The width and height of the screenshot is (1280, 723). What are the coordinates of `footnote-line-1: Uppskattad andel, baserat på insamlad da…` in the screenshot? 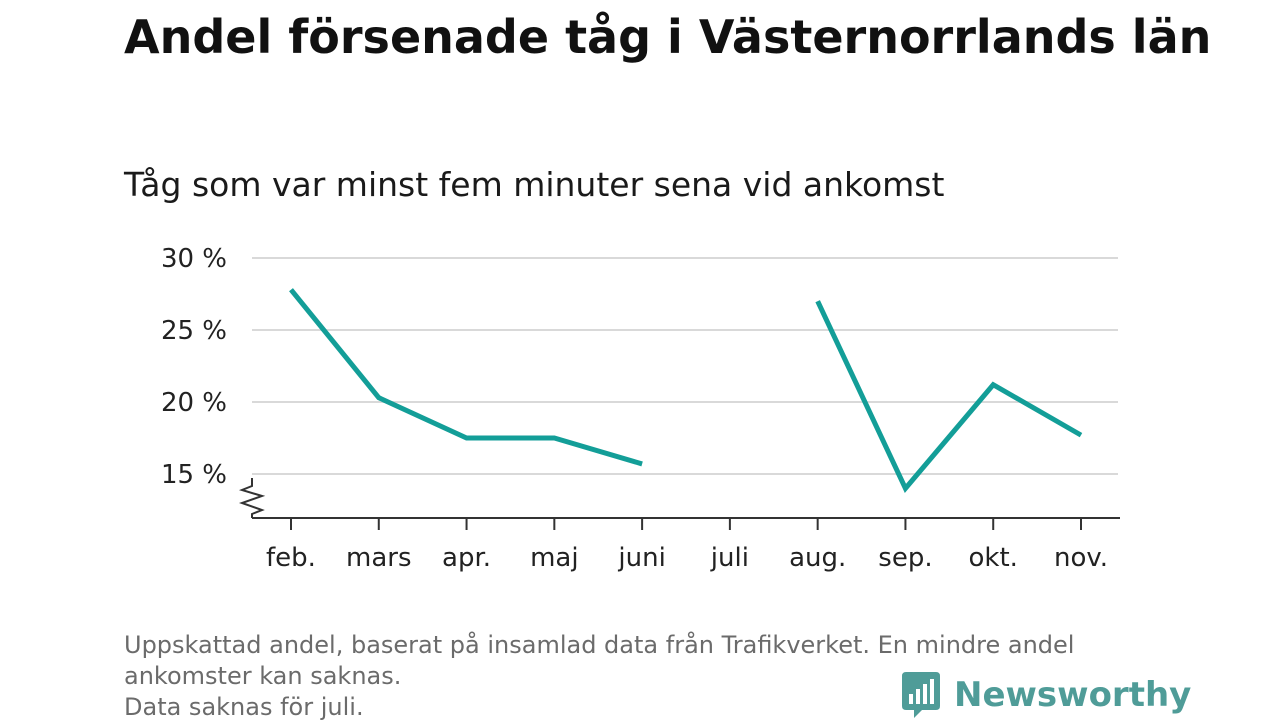 It's located at (599, 645).